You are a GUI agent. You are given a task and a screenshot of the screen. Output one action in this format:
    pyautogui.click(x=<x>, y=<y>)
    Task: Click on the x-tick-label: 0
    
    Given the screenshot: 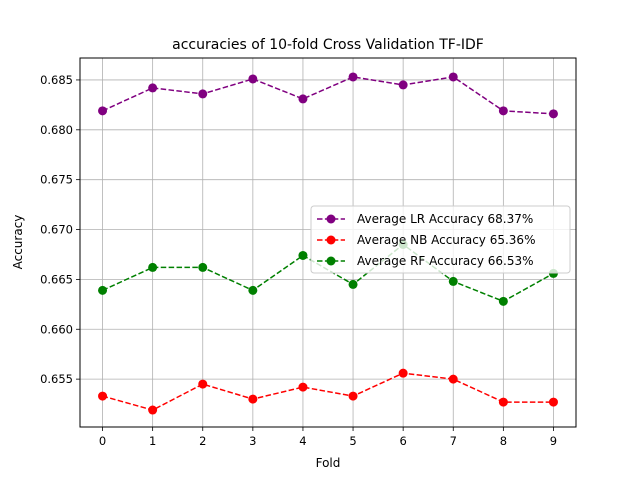 What is the action you would take?
    pyautogui.click(x=102, y=441)
    